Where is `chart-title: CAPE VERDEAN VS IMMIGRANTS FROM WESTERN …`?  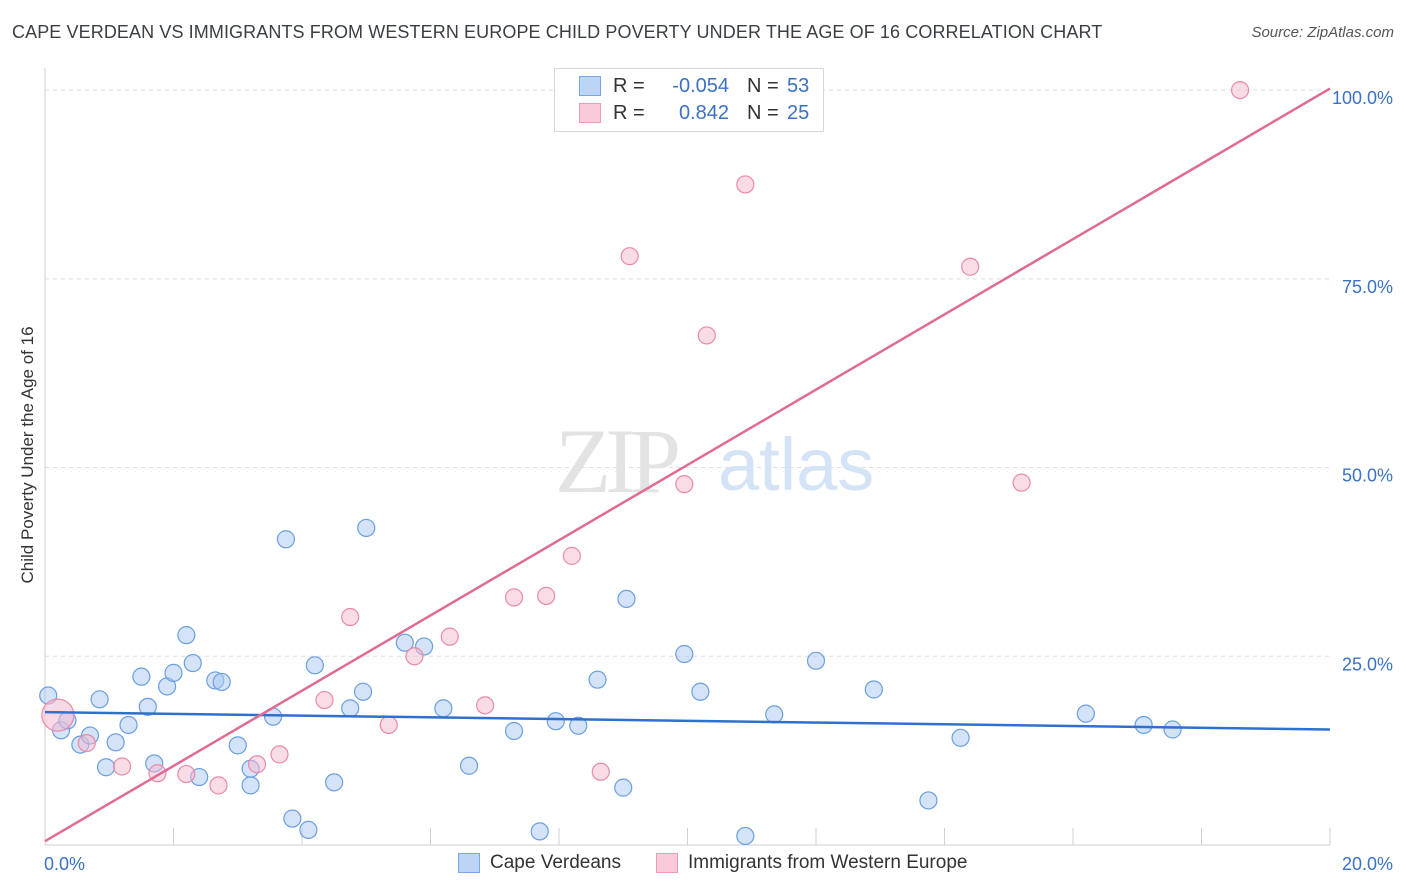 chart-title: CAPE VERDEAN VS IMMIGRANTS FROM WESTERN … is located at coordinates (557, 32).